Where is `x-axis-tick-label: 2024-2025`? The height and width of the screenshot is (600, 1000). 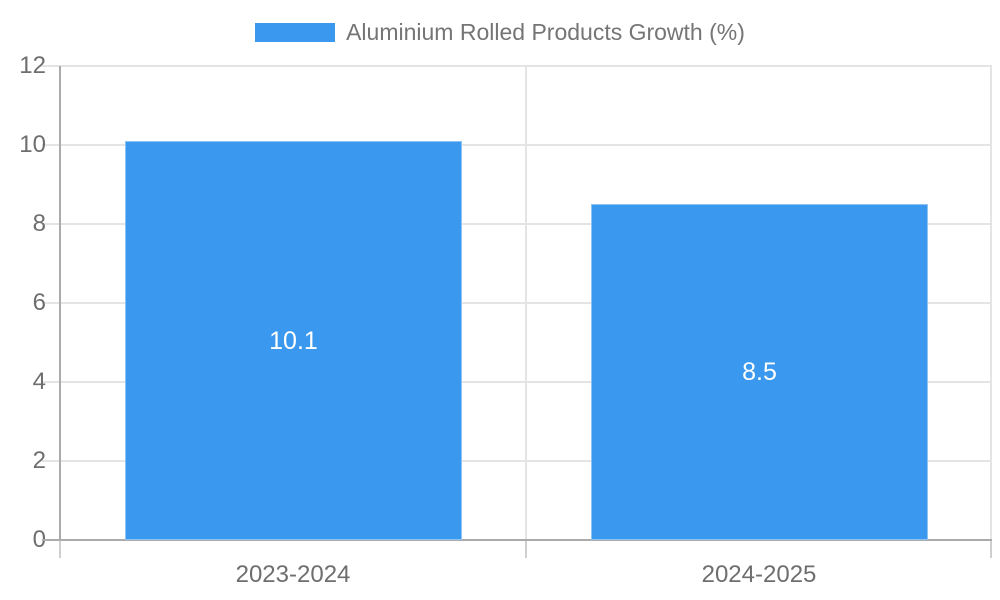
x-axis-tick-label: 2024-2025 is located at coordinates (759, 574).